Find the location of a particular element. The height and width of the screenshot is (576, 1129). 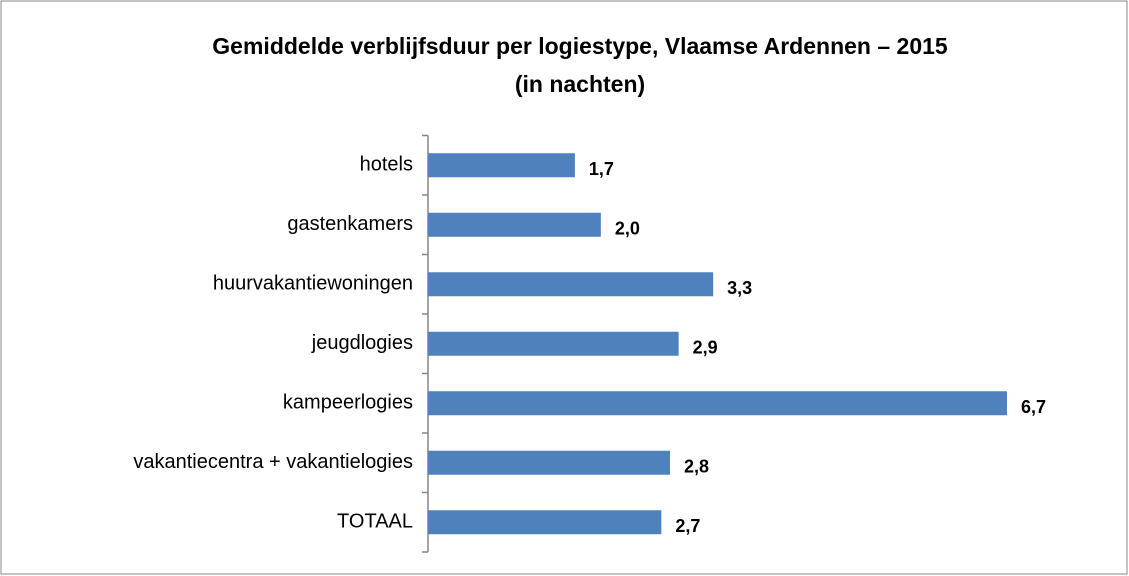

category-label: gastenkamers is located at coordinates (350, 224).